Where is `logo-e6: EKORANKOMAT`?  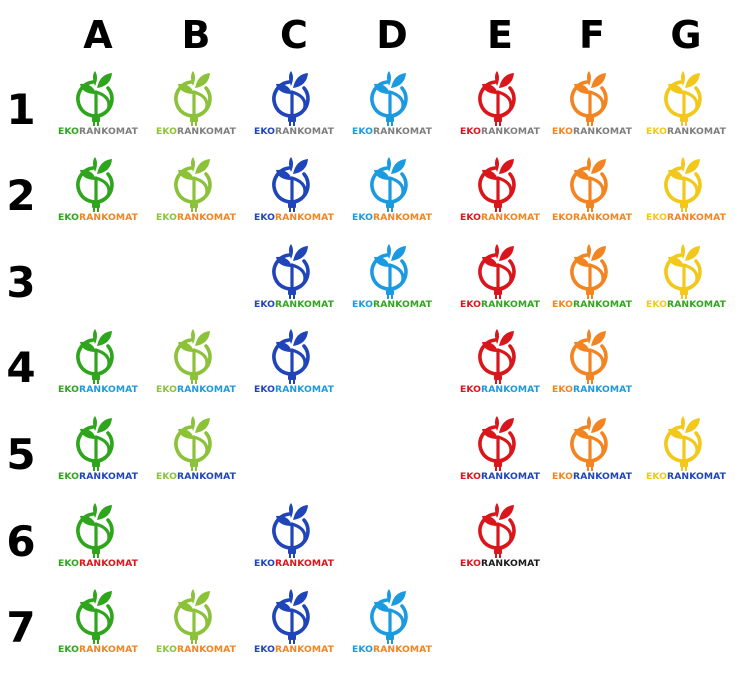 logo-e6: EKORANKOMAT is located at coordinates (500, 541).